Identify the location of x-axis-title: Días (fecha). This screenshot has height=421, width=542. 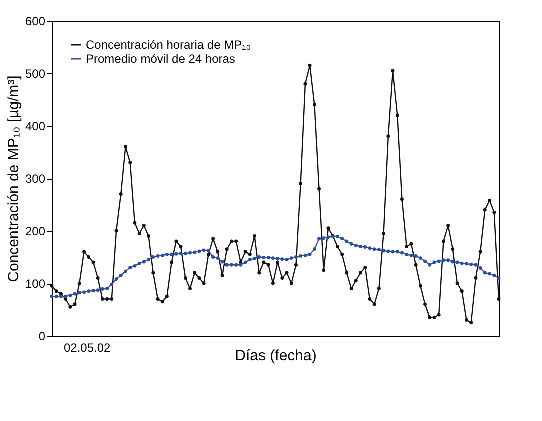
(276, 356).